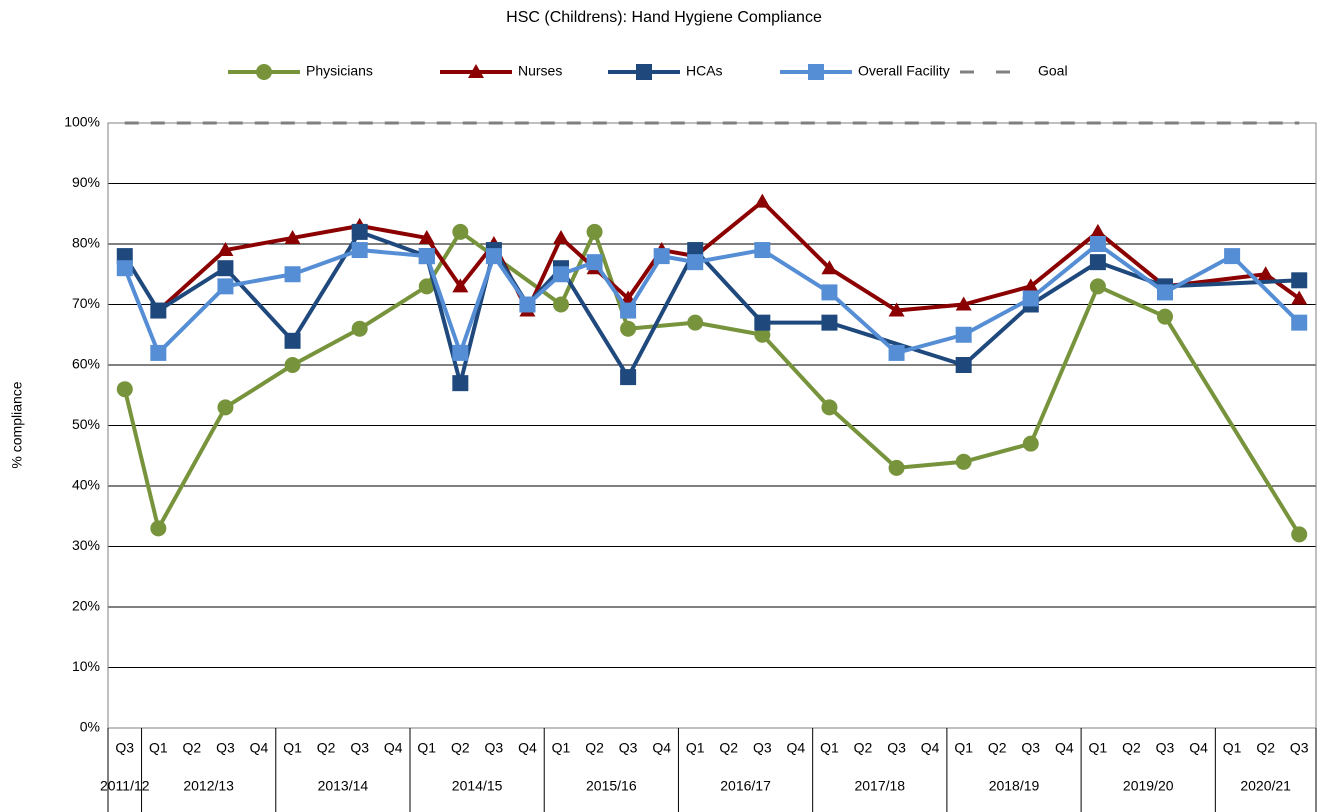 Image resolution: width=1328 pixels, height=812 pixels. I want to click on y-tick-label: 30%, so click(86, 545).